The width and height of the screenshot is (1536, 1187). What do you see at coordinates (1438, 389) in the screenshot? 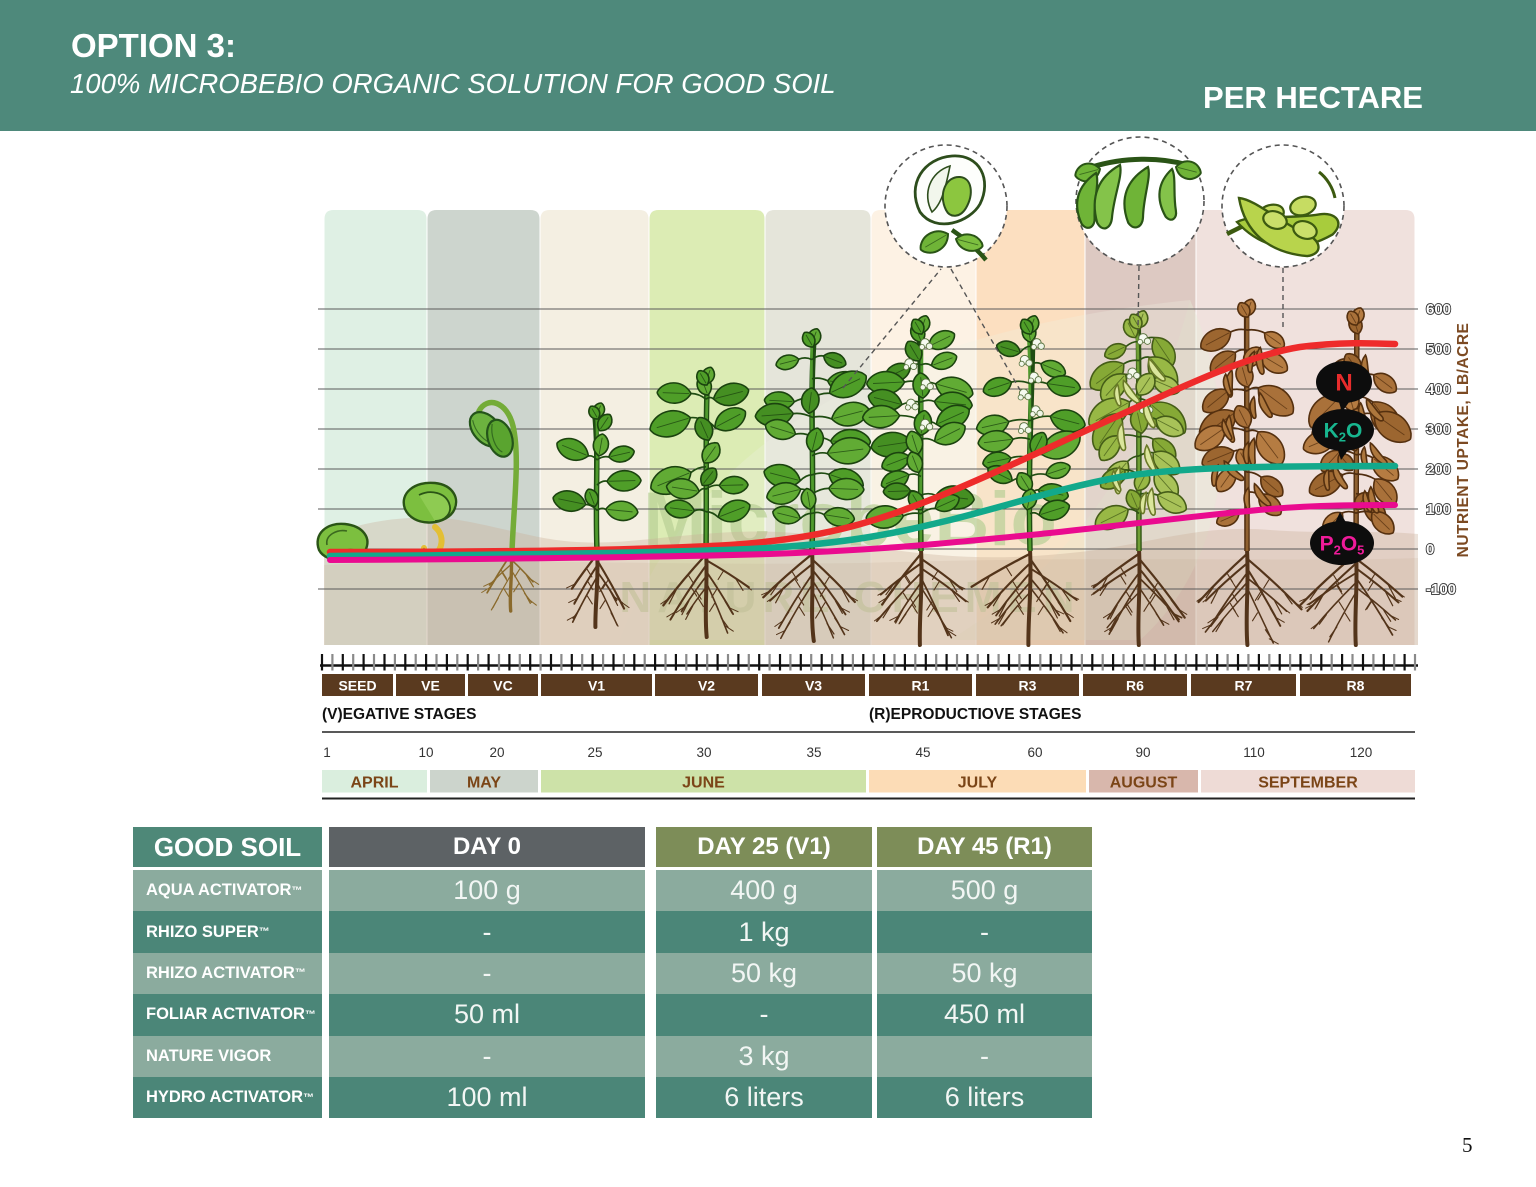
I see `svg-text: 400` at bounding box center [1438, 389].